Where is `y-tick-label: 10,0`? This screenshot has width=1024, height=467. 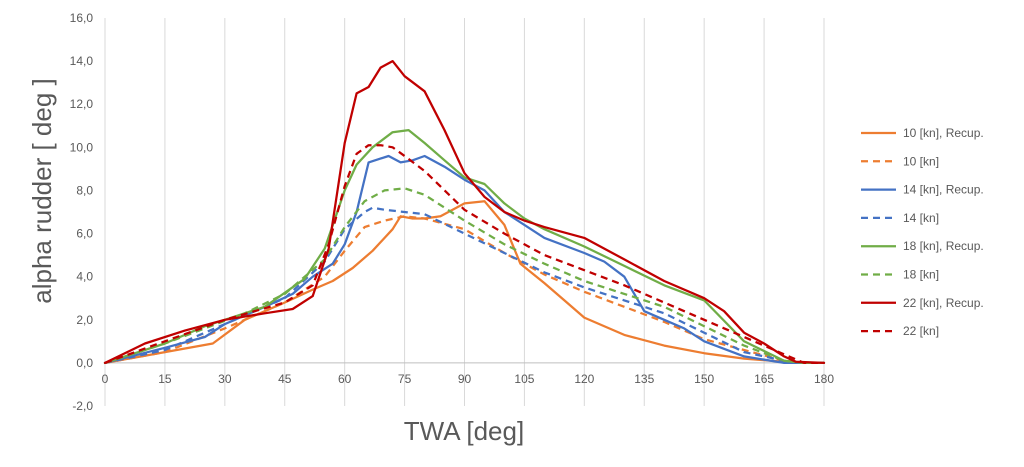 y-tick-label: 10,0 is located at coordinates (82, 147).